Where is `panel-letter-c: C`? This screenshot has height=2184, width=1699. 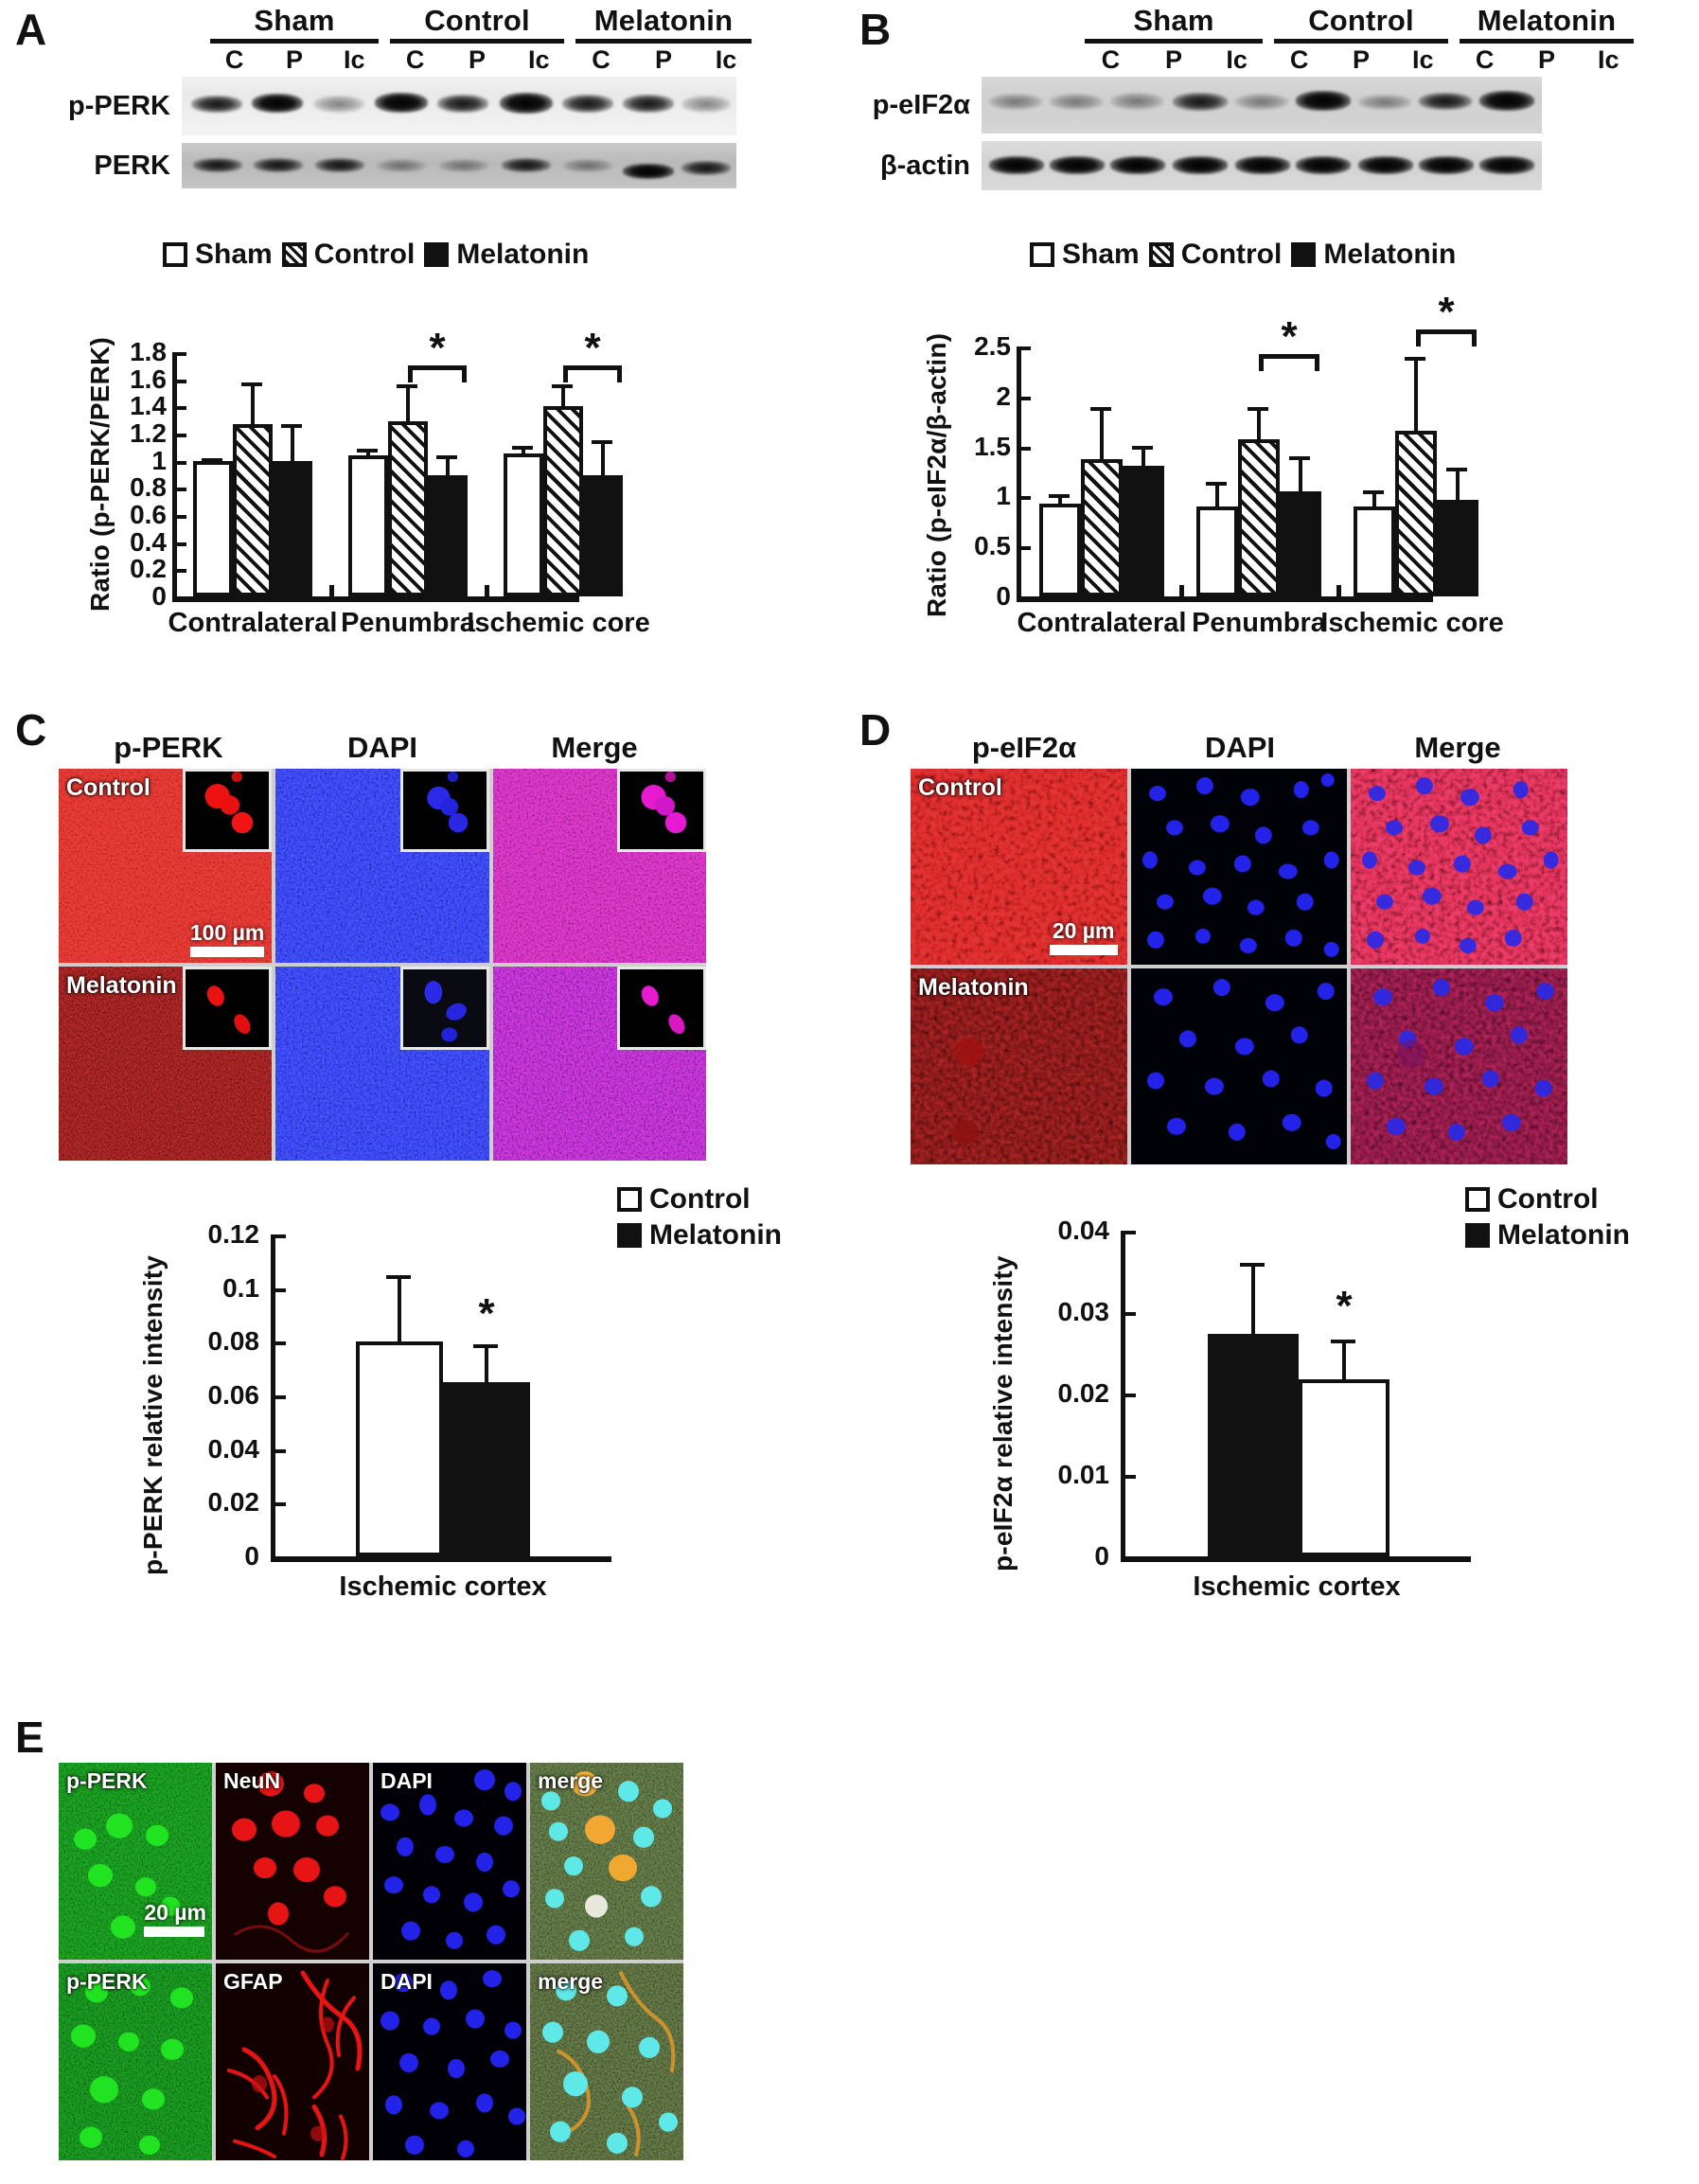 panel-letter-c: C is located at coordinates (31, 730).